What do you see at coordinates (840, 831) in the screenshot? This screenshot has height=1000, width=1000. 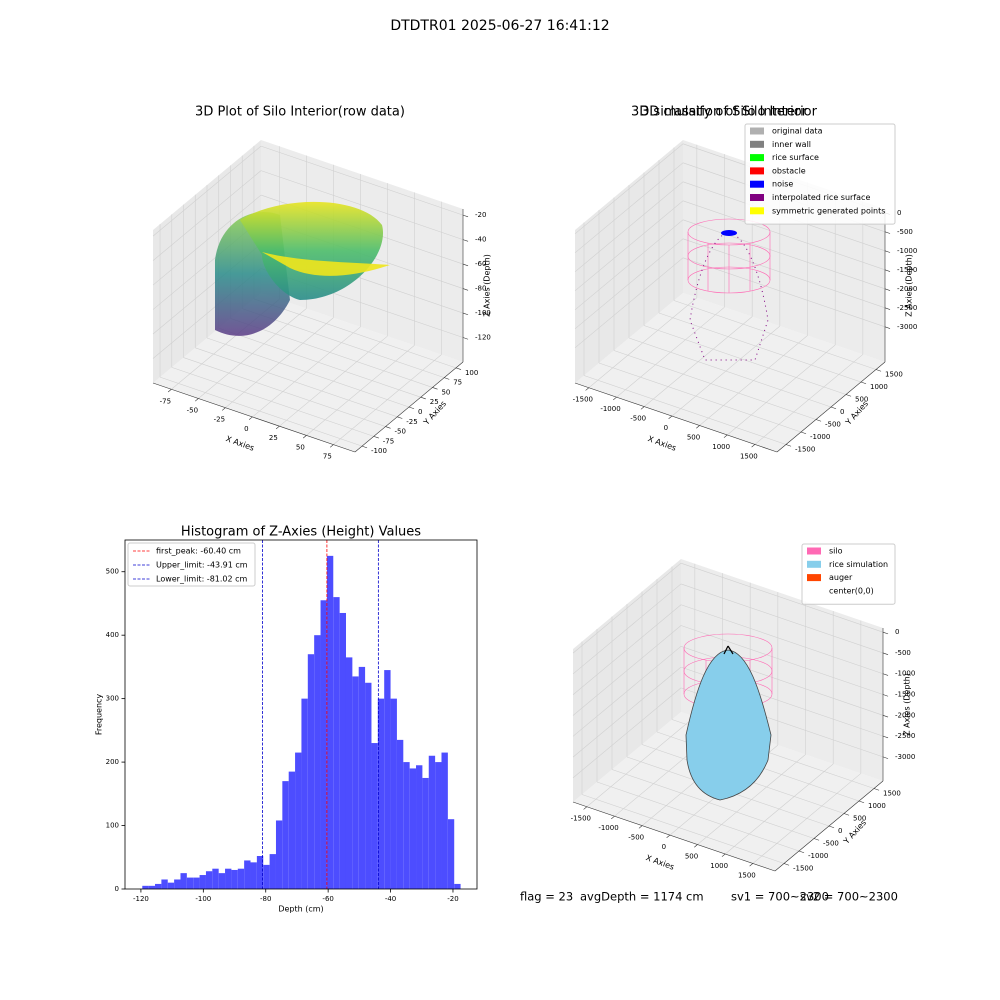 I see `y-tick-label: 0` at bounding box center [840, 831].